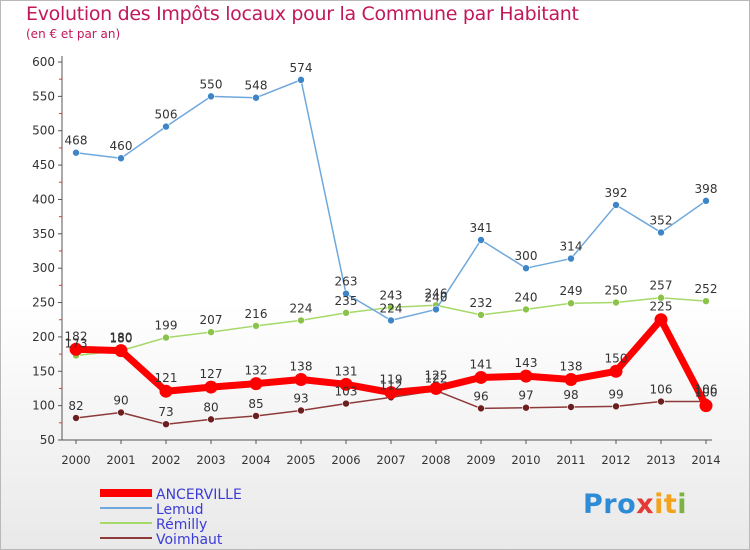 The height and width of the screenshot is (550, 750). Describe the element at coordinates (256, 86) in the screenshot. I see `data-label: 548` at that location.